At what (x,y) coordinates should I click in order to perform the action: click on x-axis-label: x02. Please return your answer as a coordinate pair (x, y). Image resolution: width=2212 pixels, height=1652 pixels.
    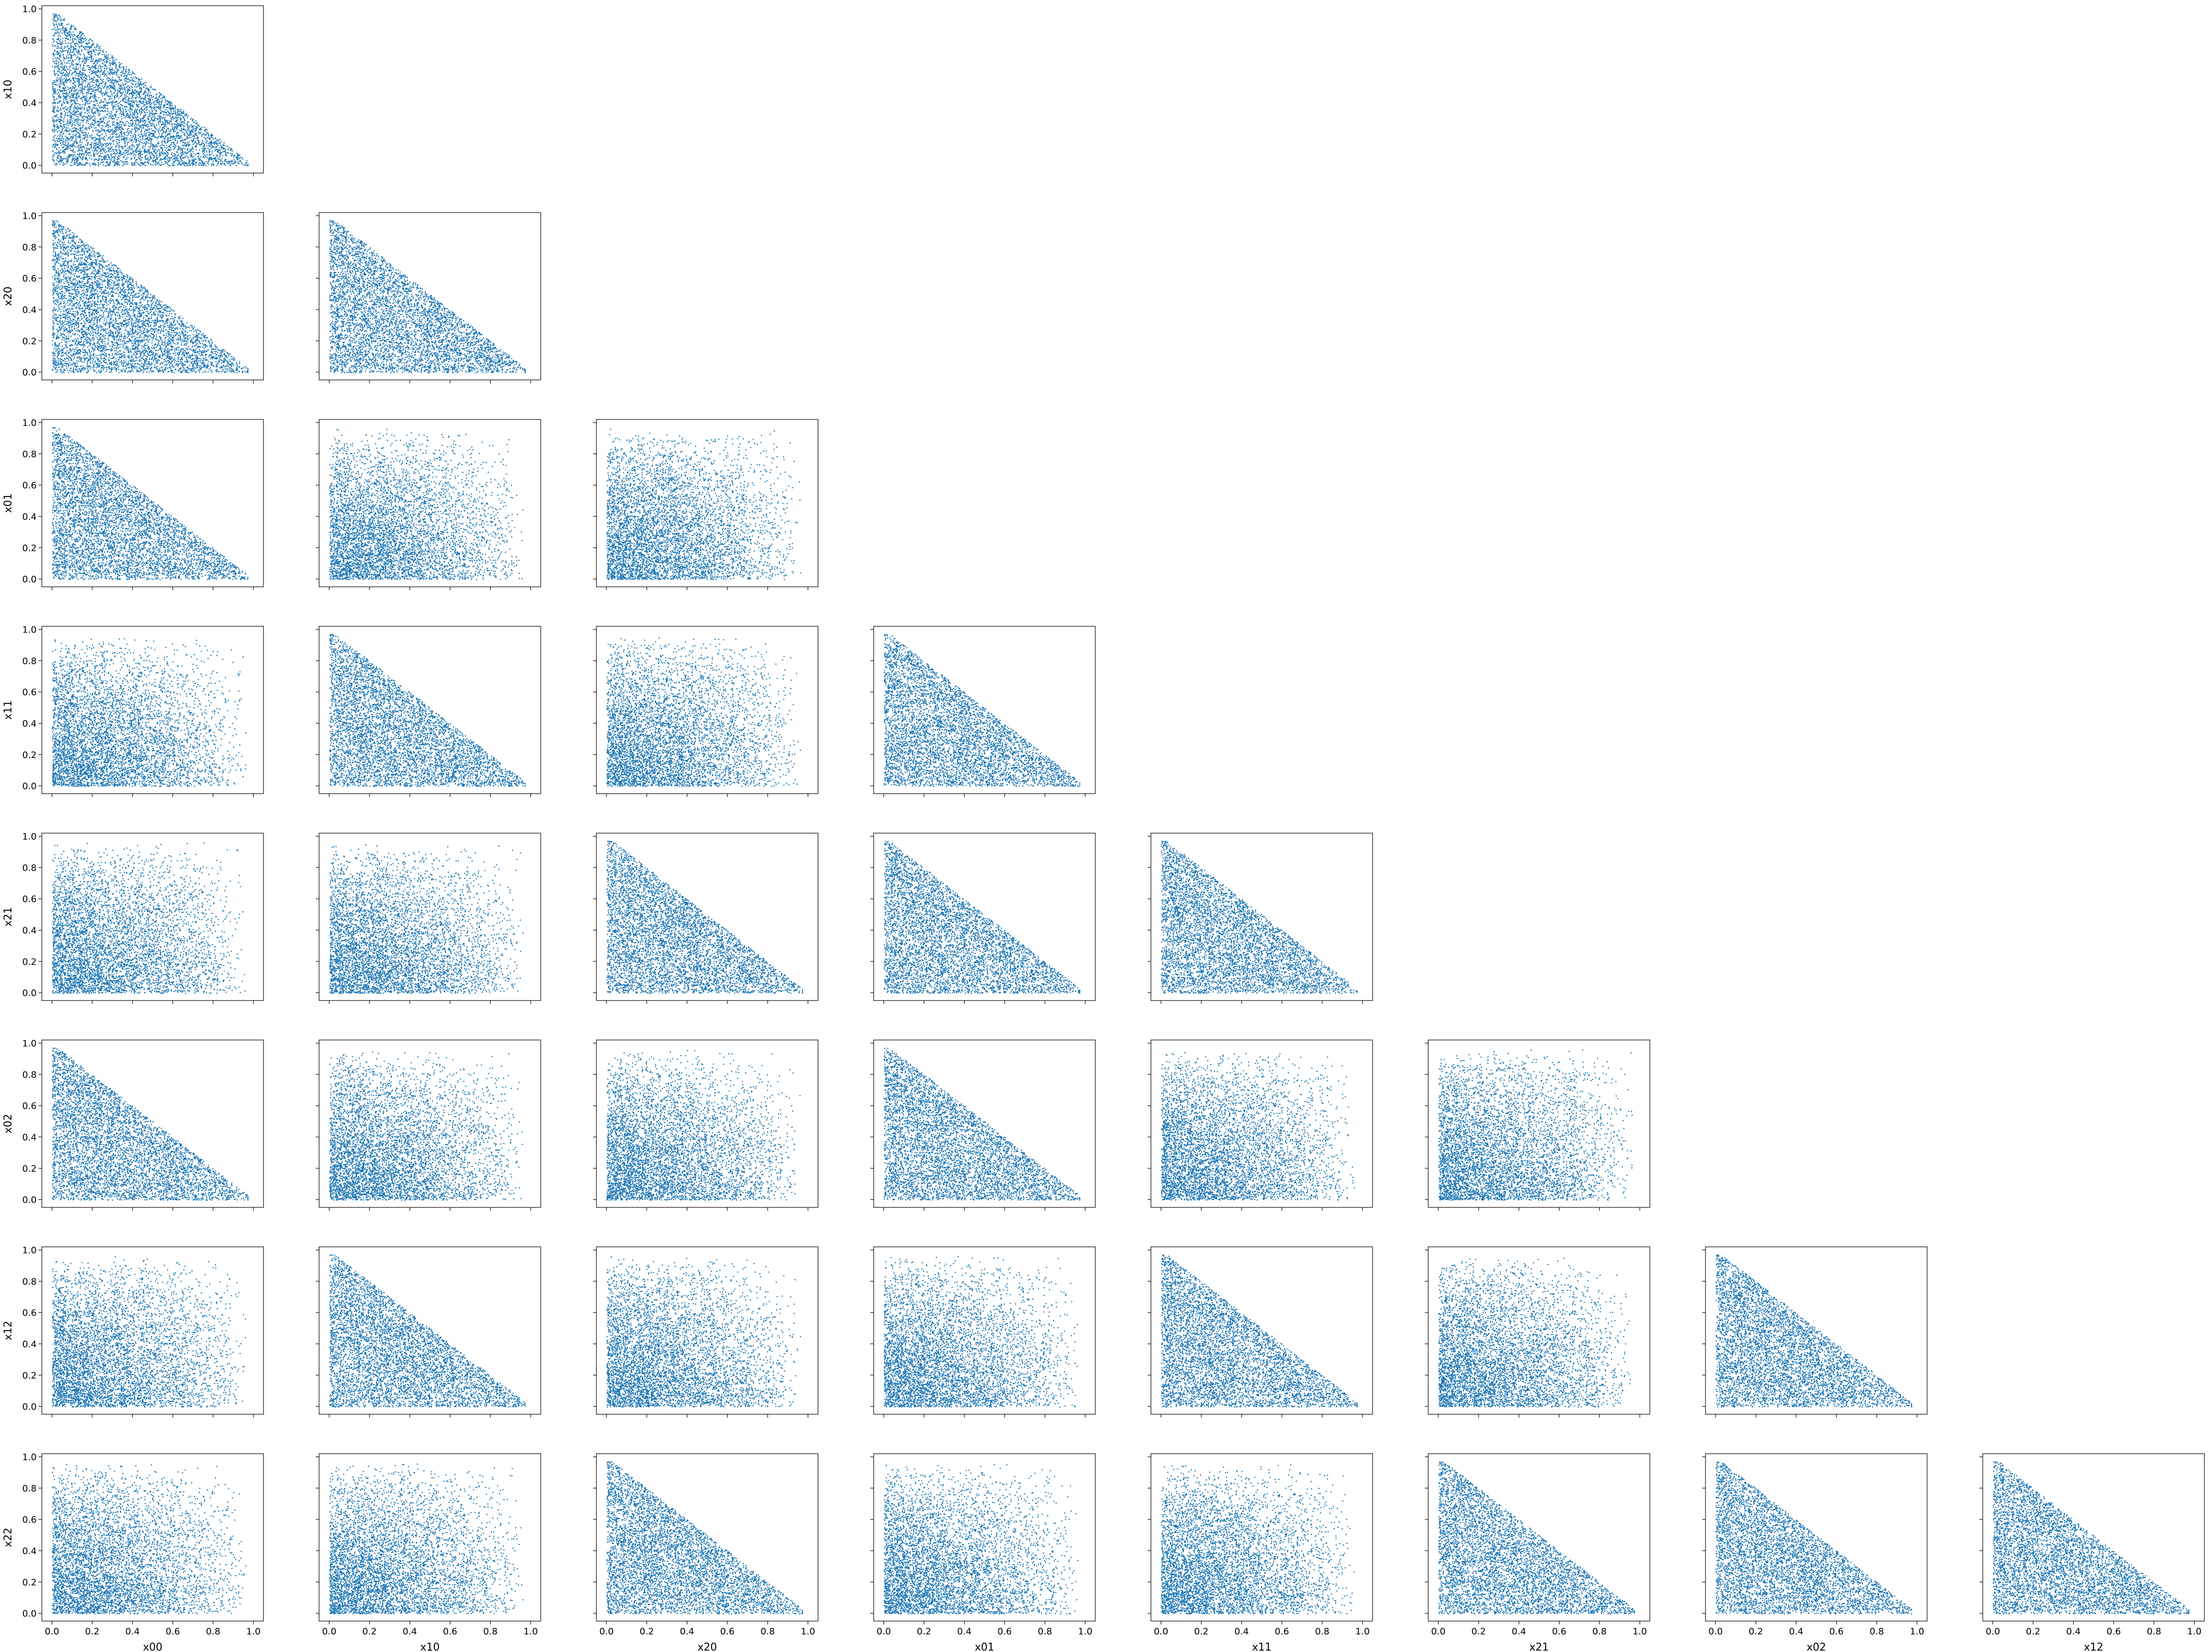
    Looking at the image, I should click on (1816, 1647).